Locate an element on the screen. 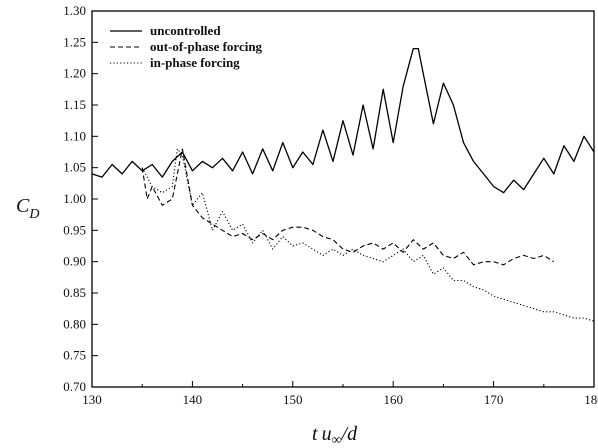 This screenshot has width=598, height=448. y-tick-label: 1.05 is located at coordinates (74, 167).